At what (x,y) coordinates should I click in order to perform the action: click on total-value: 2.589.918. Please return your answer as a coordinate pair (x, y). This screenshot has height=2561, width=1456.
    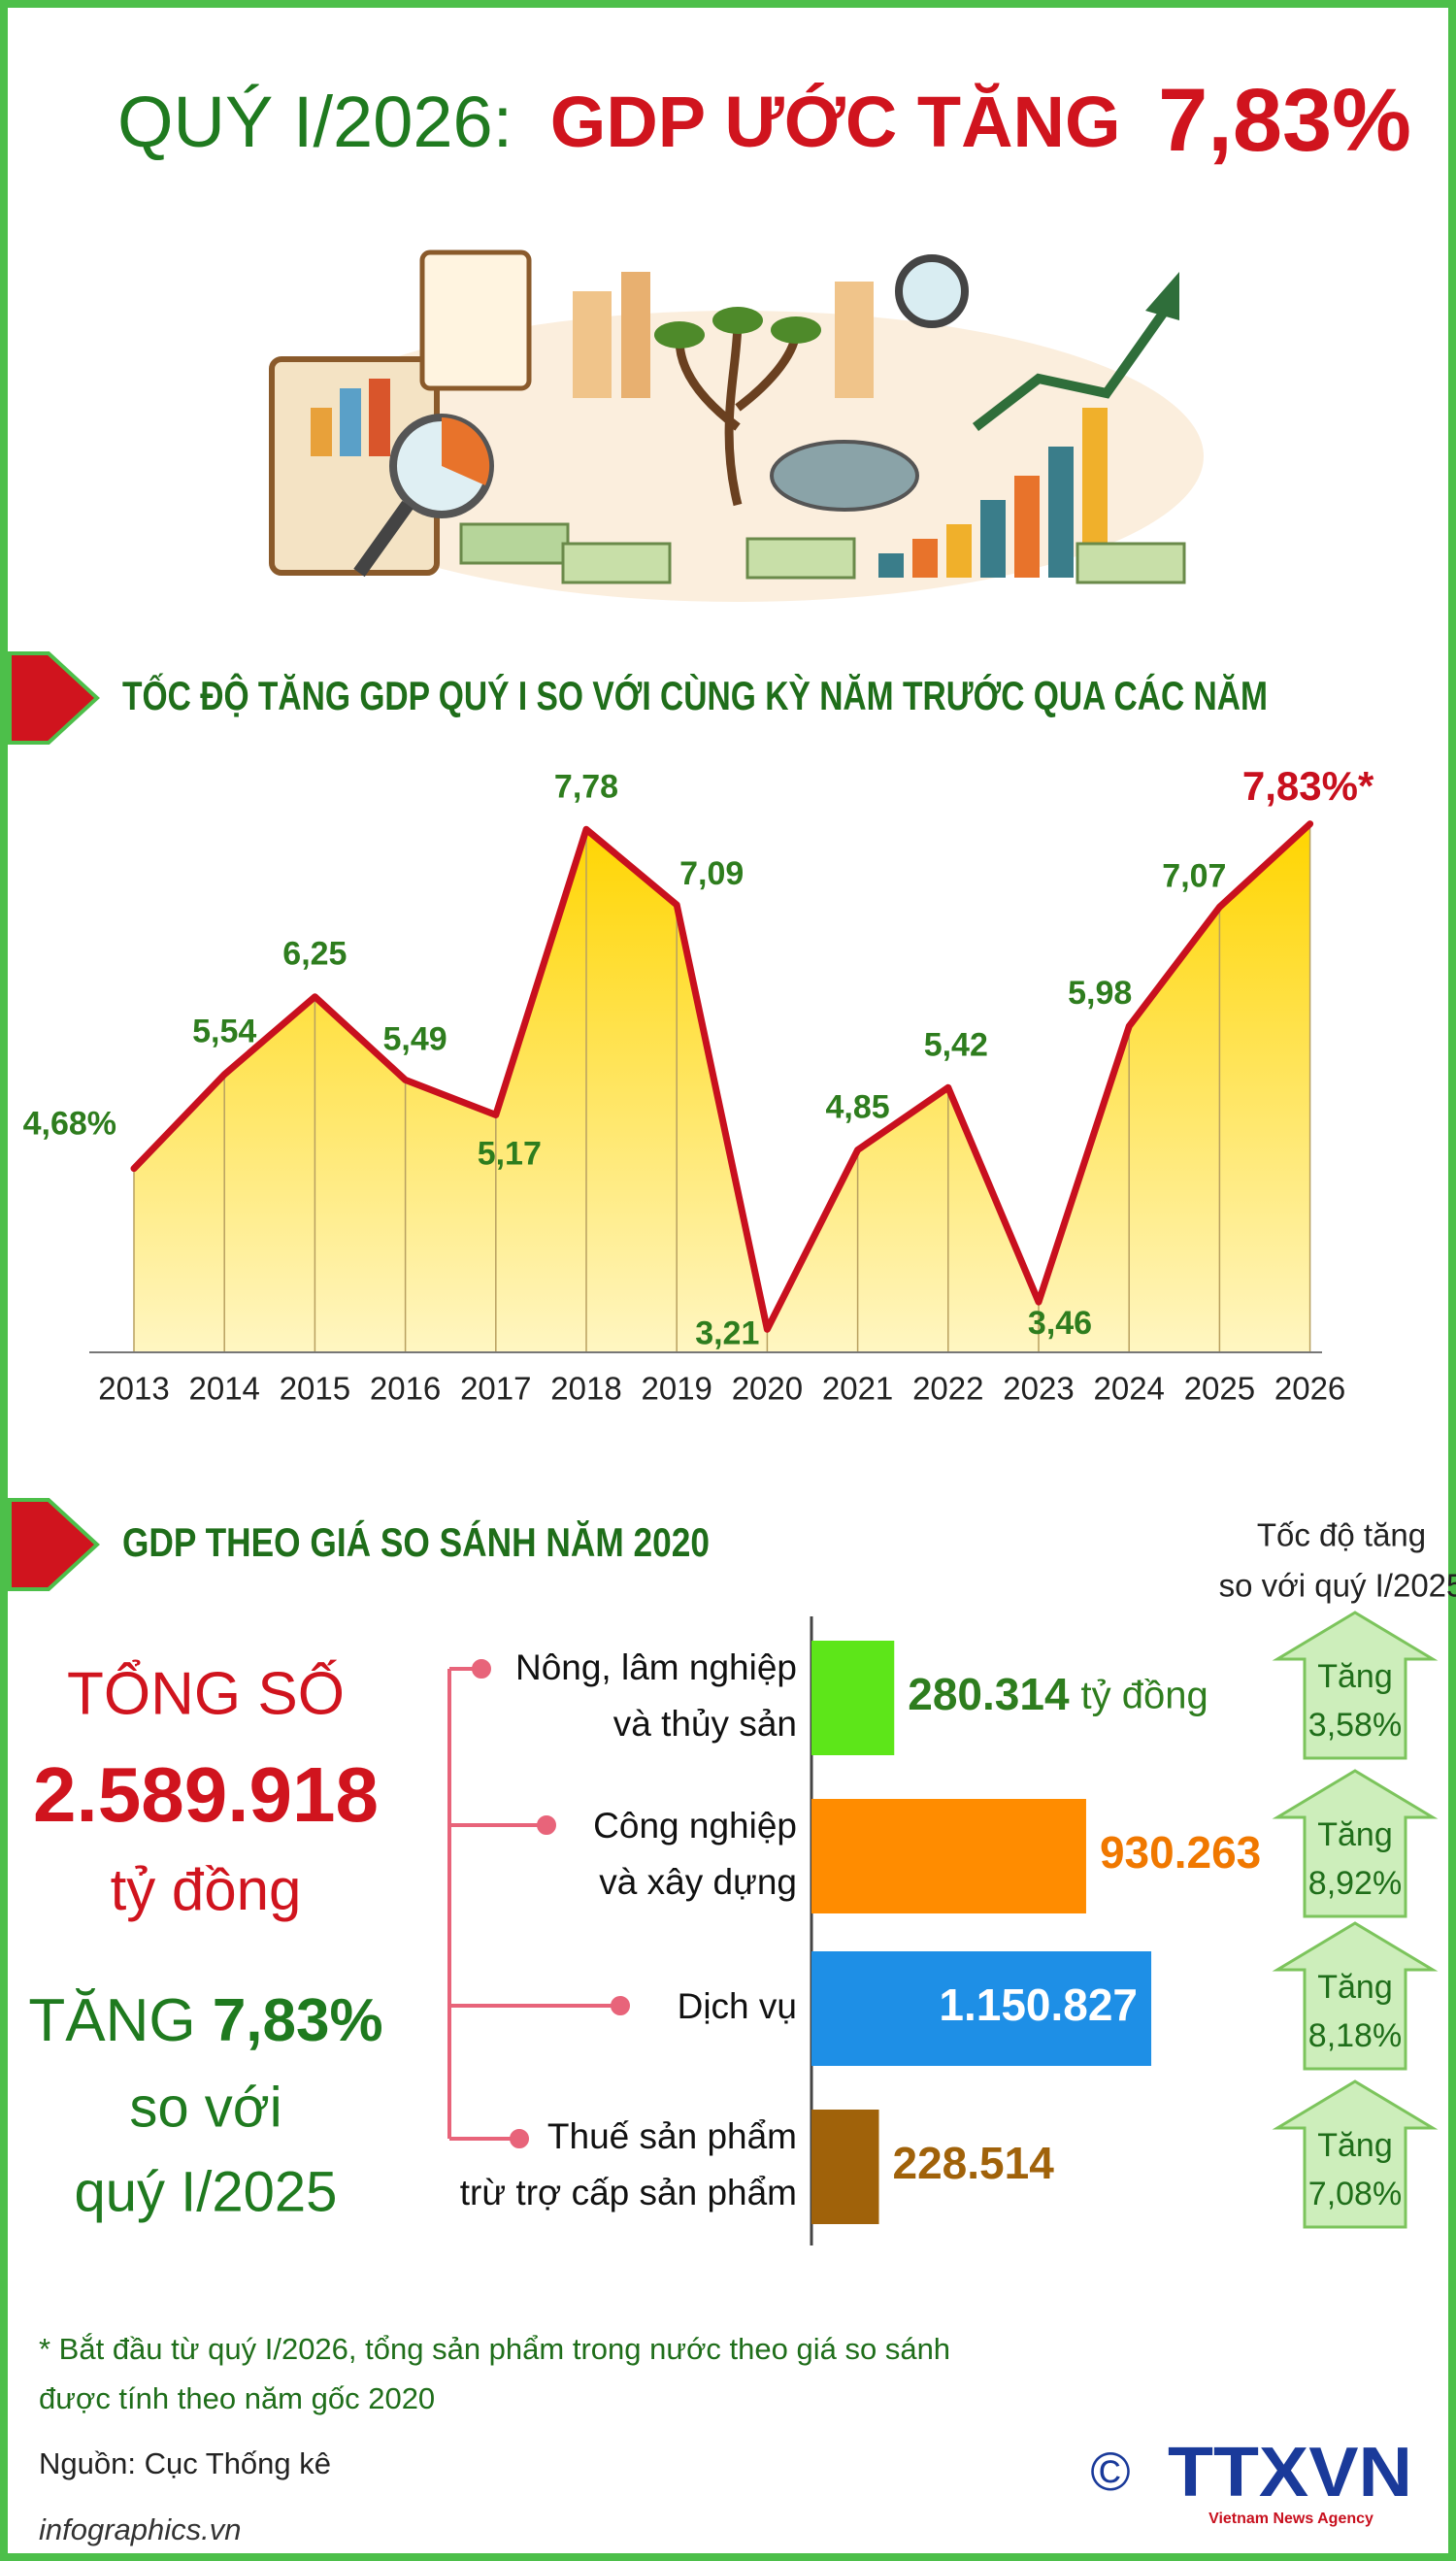
    Looking at the image, I should click on (206, 1795).